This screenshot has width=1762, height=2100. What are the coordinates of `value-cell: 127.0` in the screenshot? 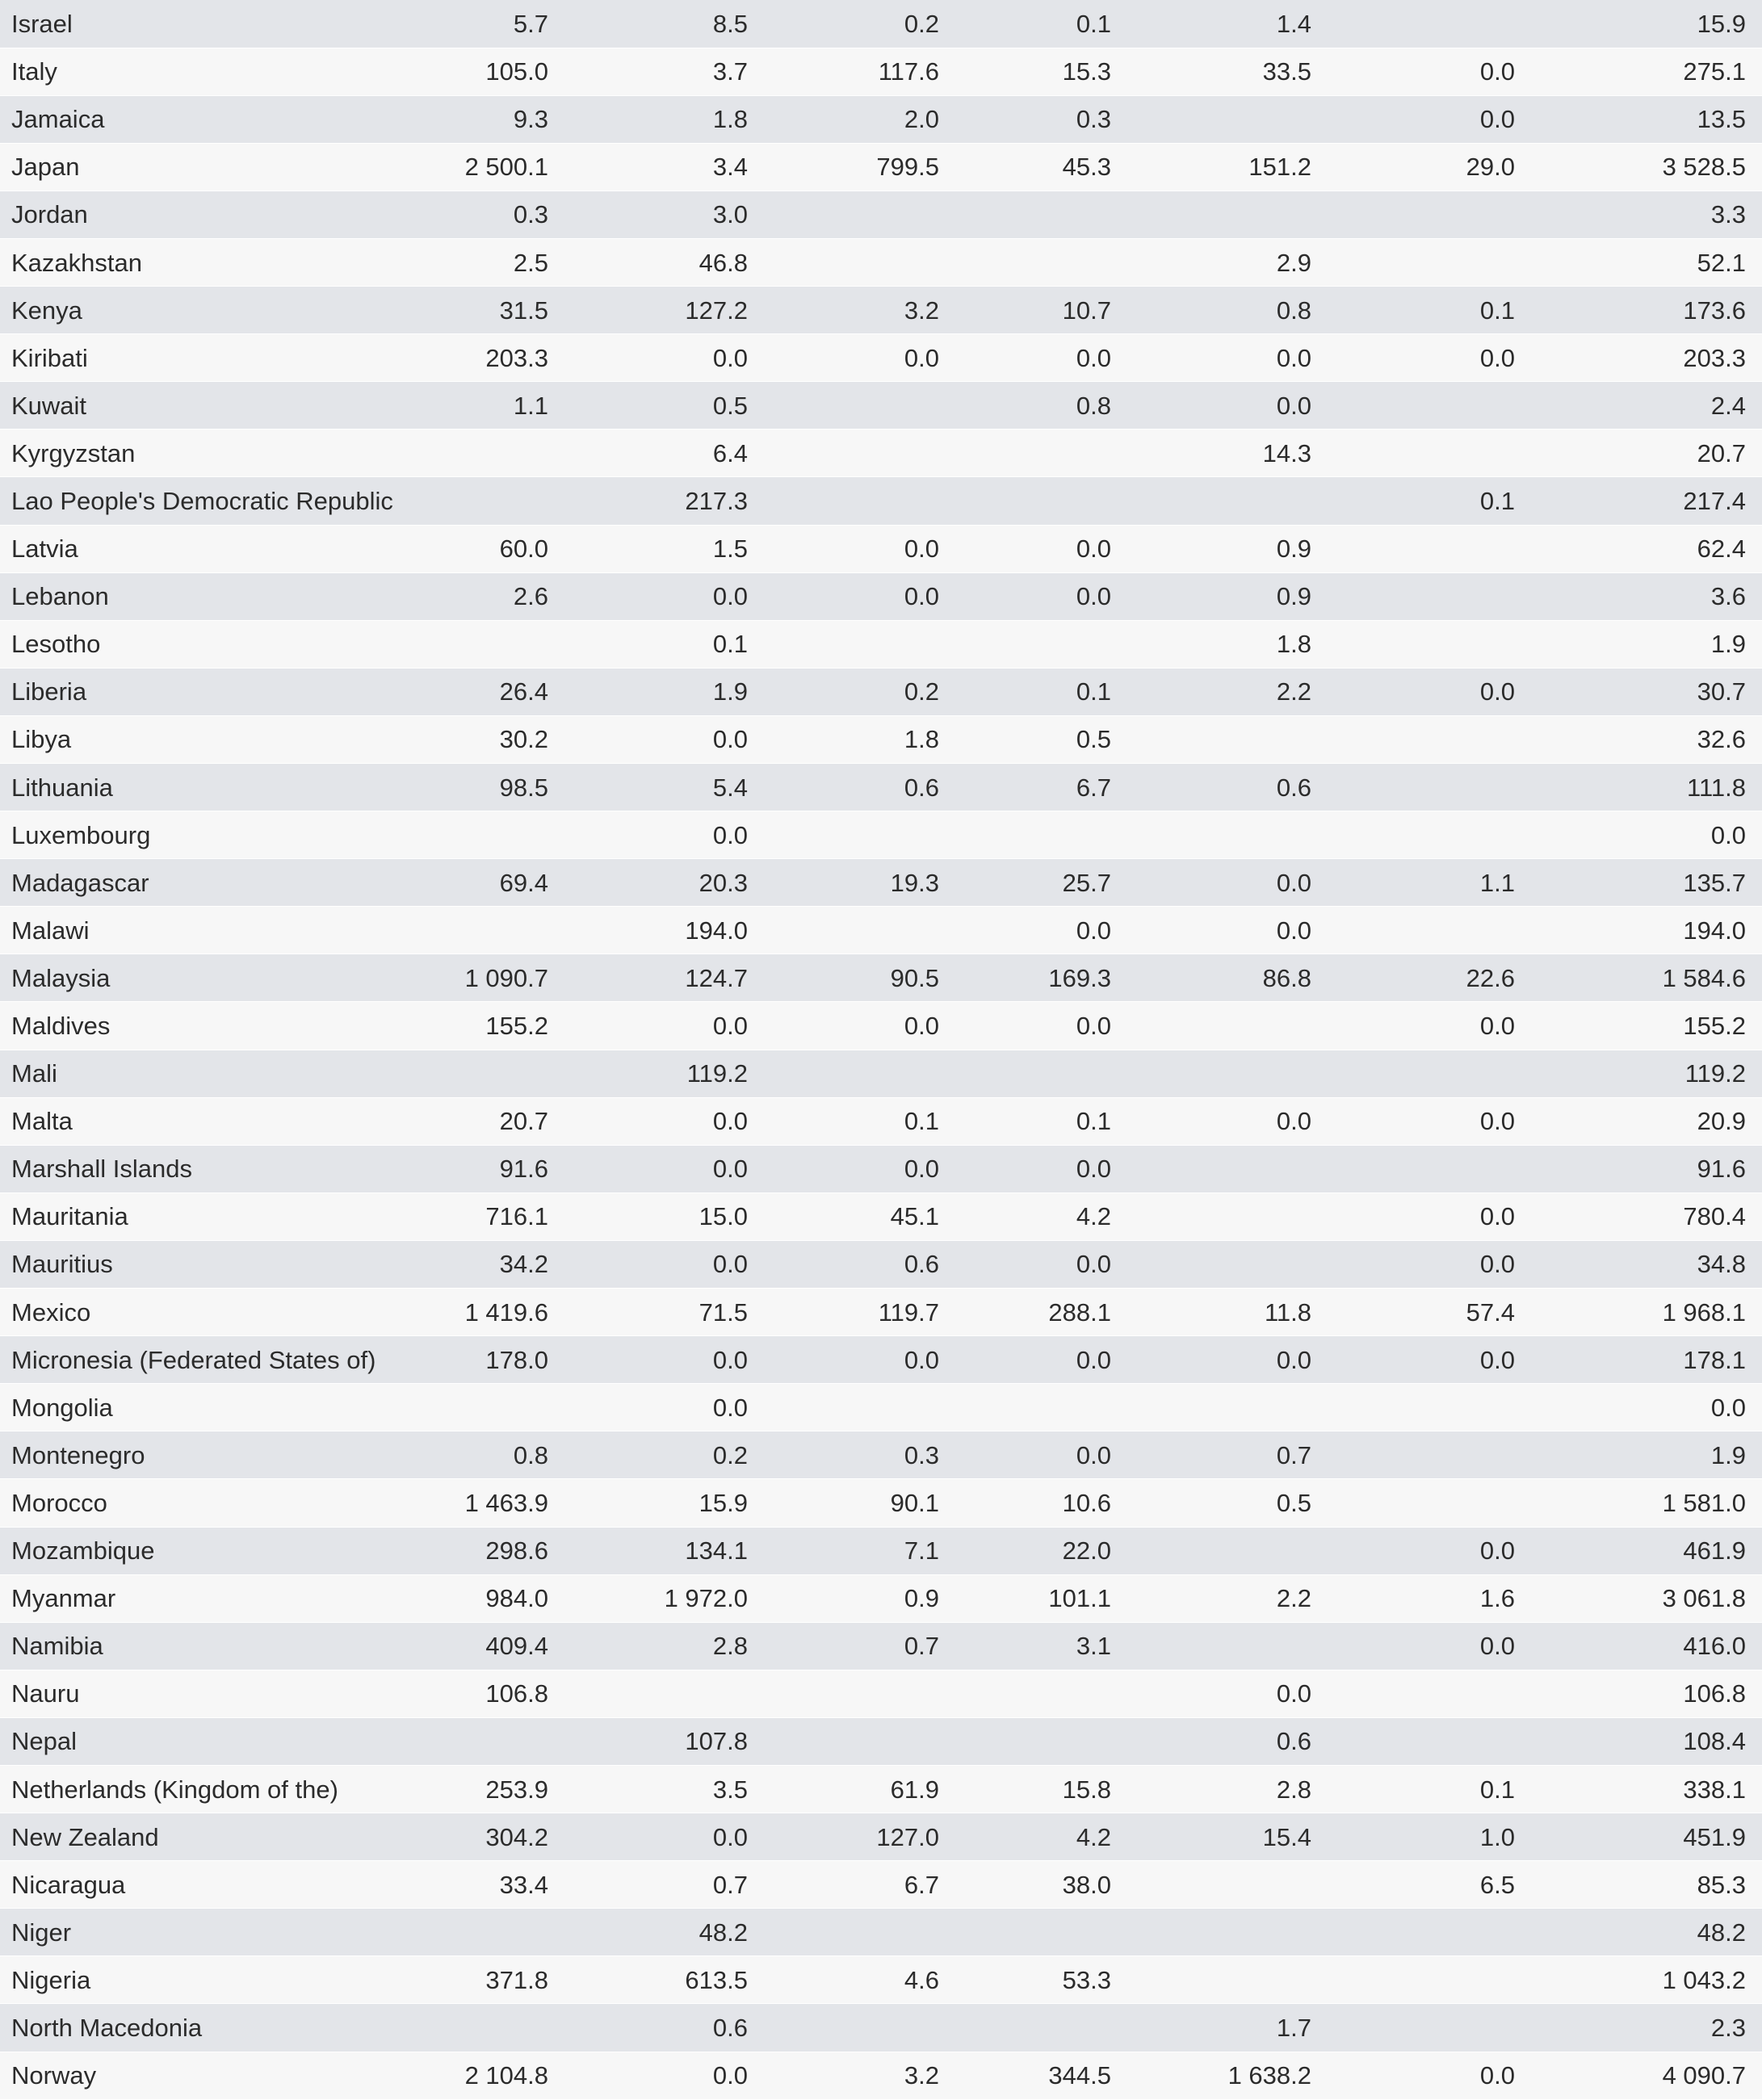 It's located at (854, 1837).